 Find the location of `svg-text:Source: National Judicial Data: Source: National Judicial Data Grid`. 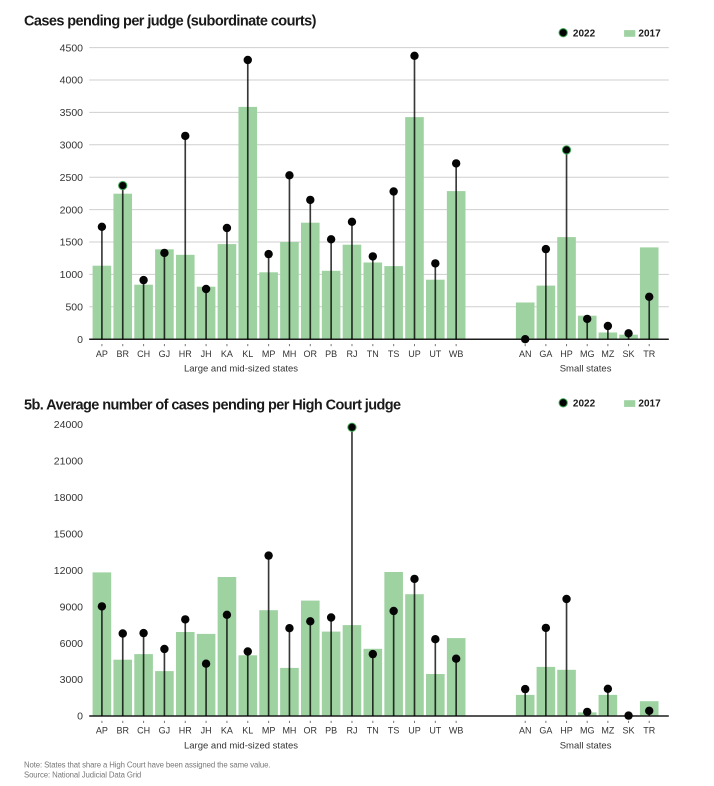

svg-text:Source: National Judicial Data: Source: National Judicial Data Grid is located at coordinates (82, 775).